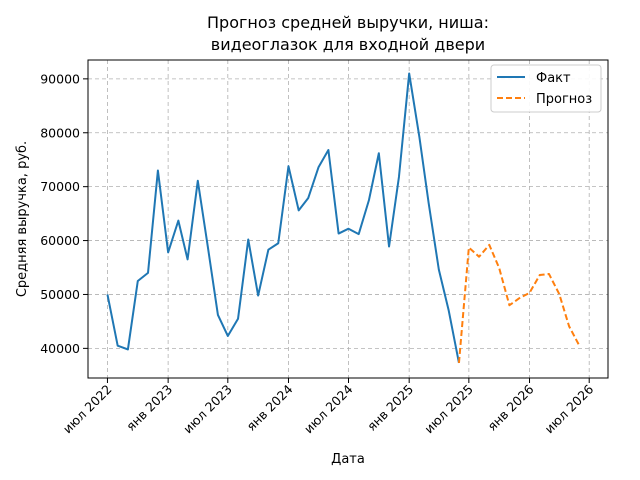 This screenshot has width=640, height=480. Describe the element at coordinates (149, 408) in the screenshot. I see `x-tick-label: янв 2023` at that location.